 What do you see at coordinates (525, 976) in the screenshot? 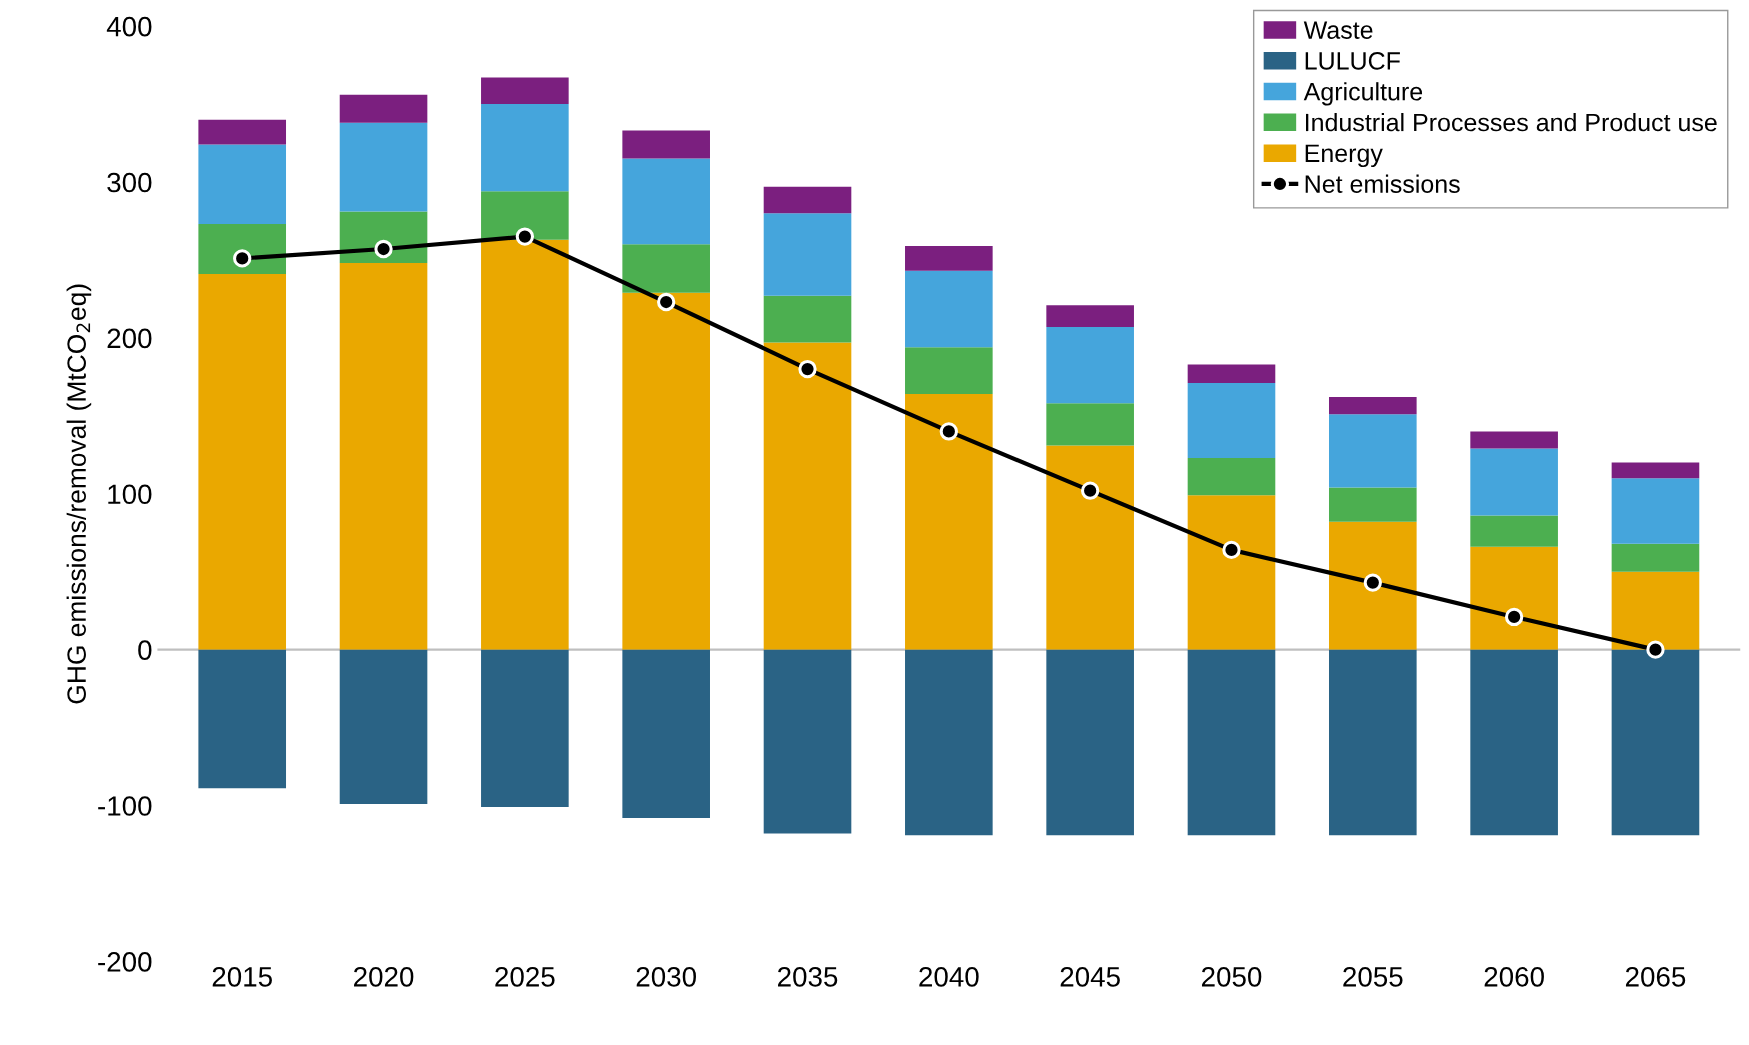
I see `x-tick-label: 2025` at bounding box center [525, 976].